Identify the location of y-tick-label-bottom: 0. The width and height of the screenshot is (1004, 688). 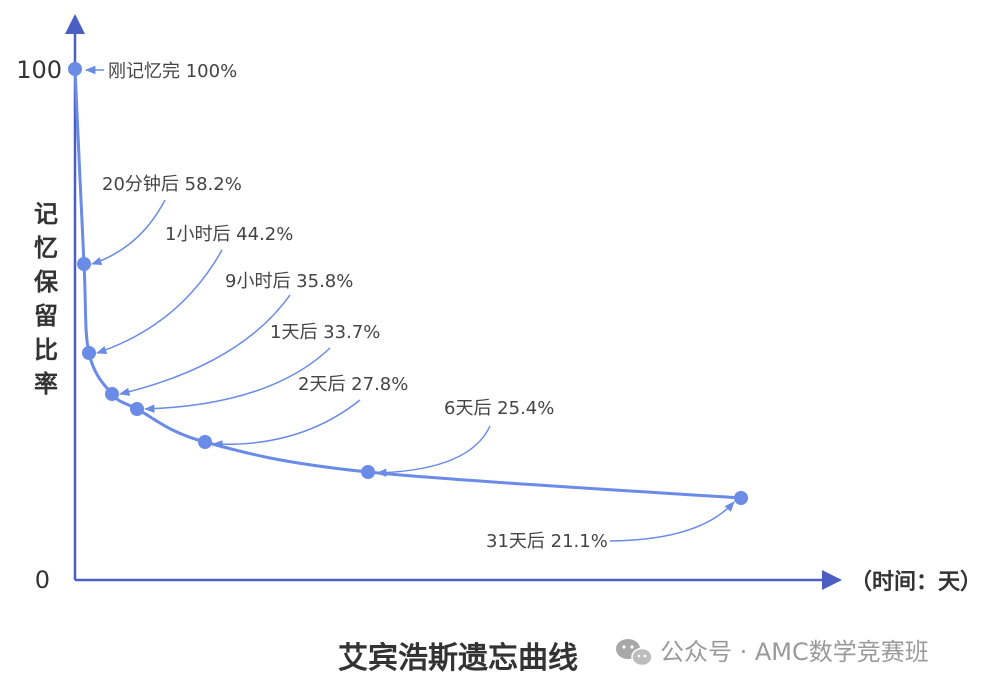
(42, 580).